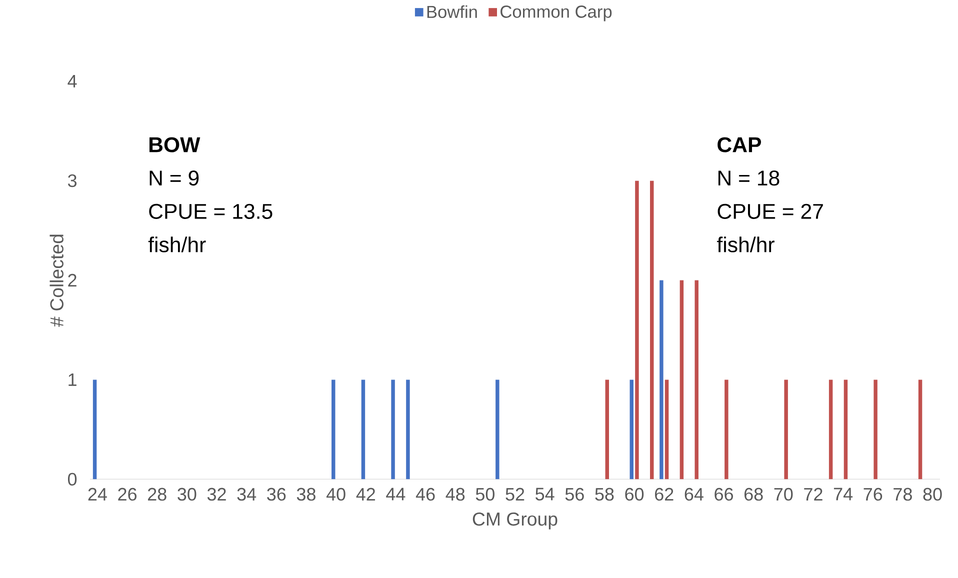 The image size is (958, 578). What do you see at coordinates (365, 494) in the screenshot?
I see `x-tick-label: 42` at bounding box center [365, 494].